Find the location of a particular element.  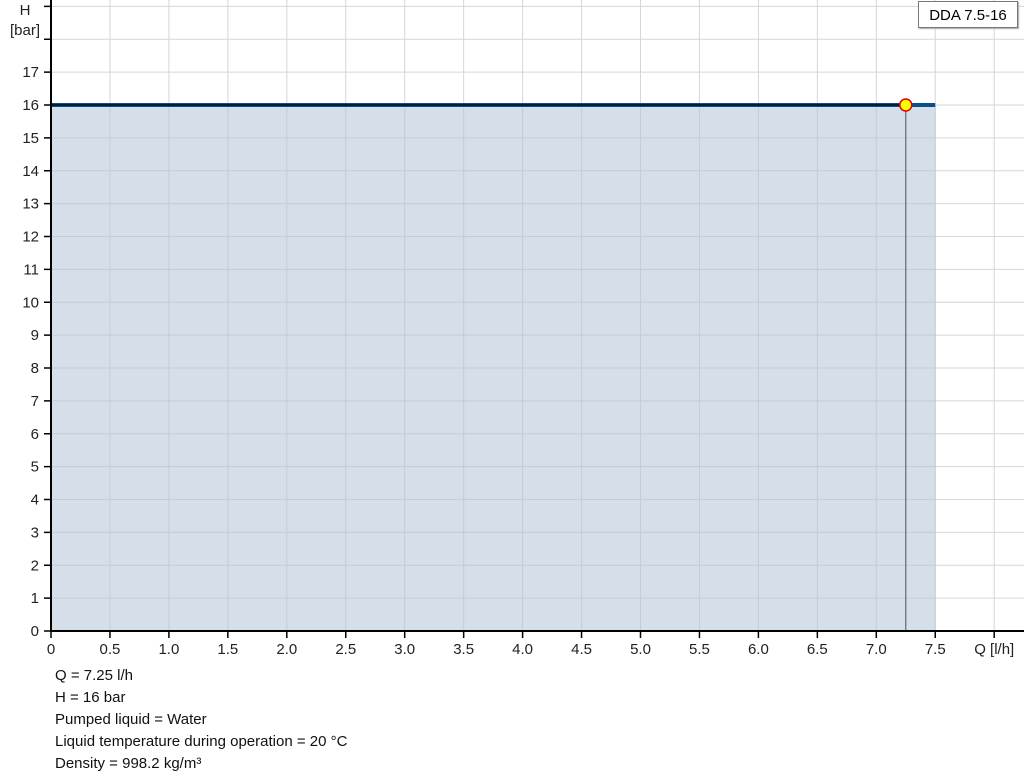

y-tick-label: 10 is located at coordinates (30, 302).